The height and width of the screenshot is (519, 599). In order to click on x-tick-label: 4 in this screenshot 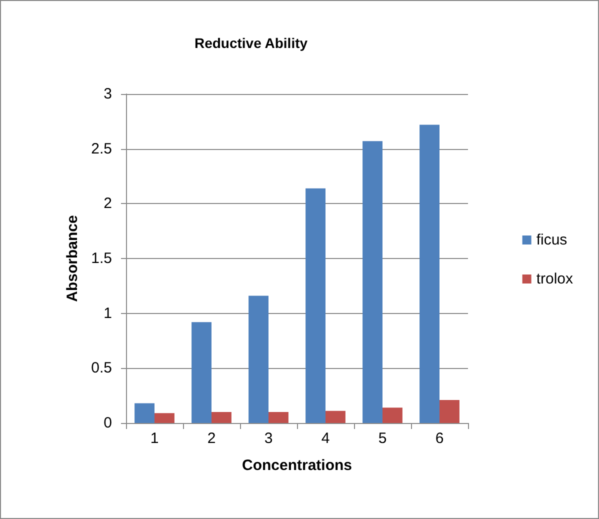, I will do `click(325, 438)`.